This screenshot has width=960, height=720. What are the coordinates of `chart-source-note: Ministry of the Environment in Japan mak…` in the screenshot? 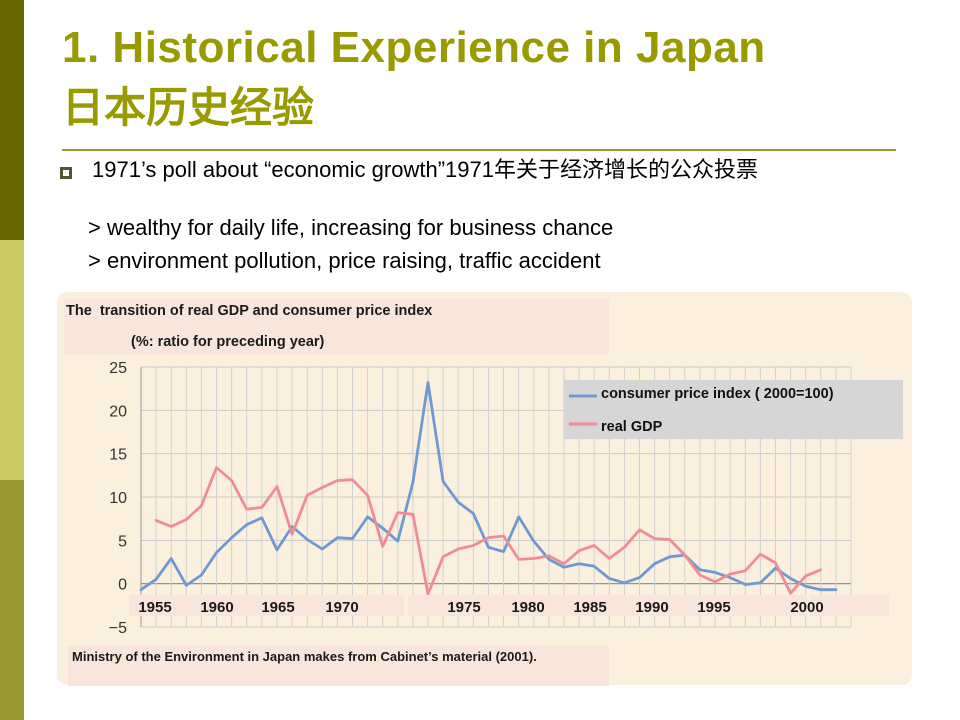 It's located at (304, 656).